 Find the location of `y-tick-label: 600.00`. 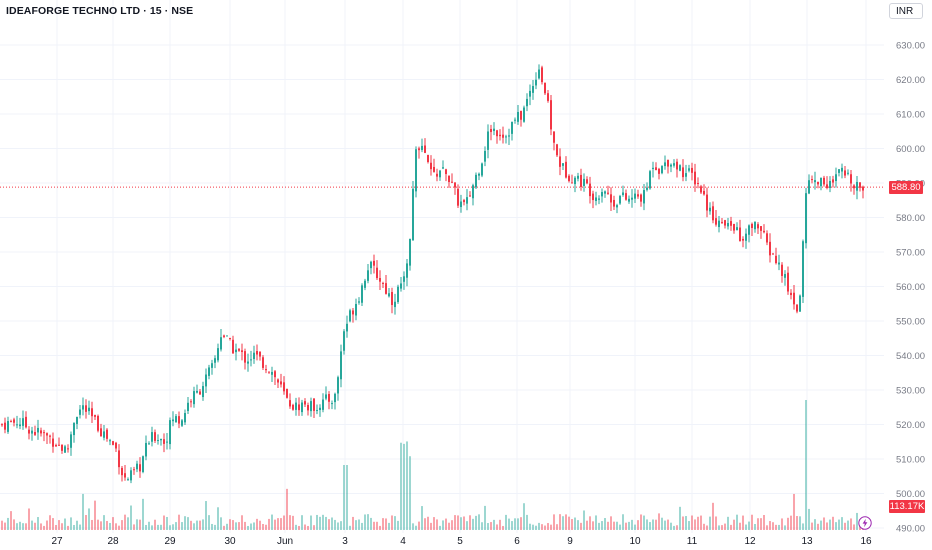

y-tick-label: 600.00 is located at coordinates (910, 149).